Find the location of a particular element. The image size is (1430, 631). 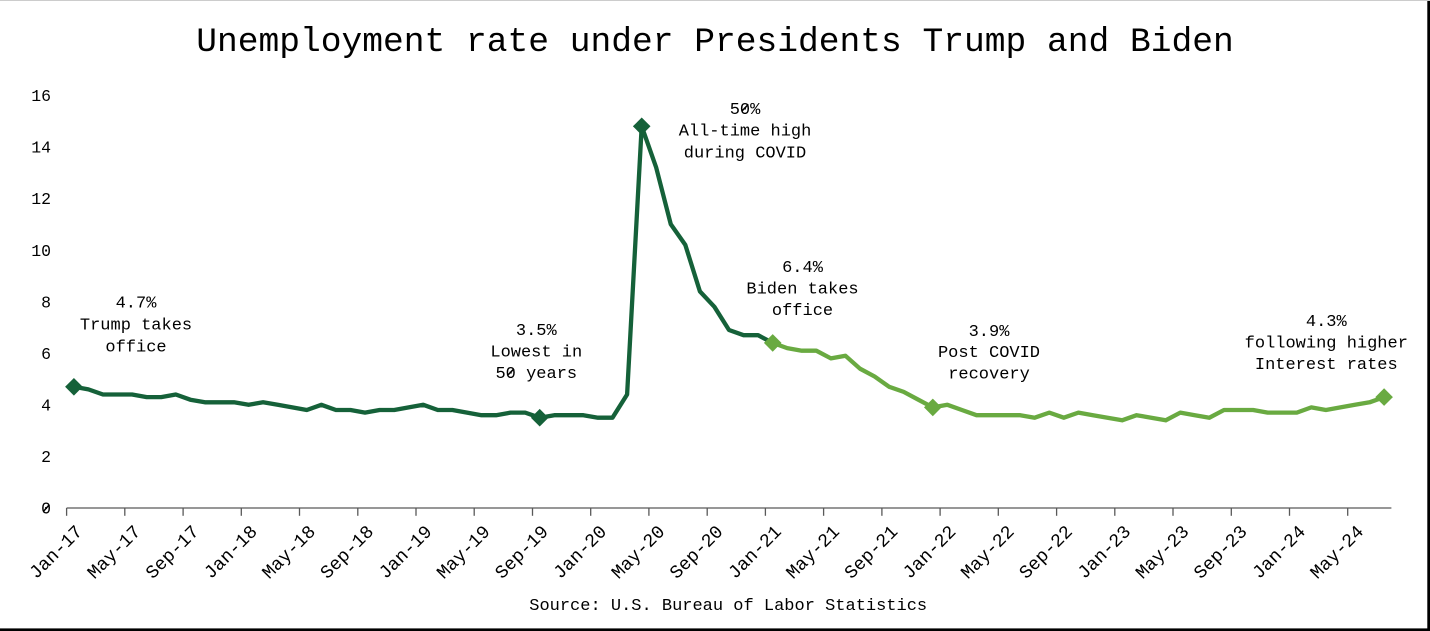

svg-text: 4.7% is located at coordinates (137, 304).